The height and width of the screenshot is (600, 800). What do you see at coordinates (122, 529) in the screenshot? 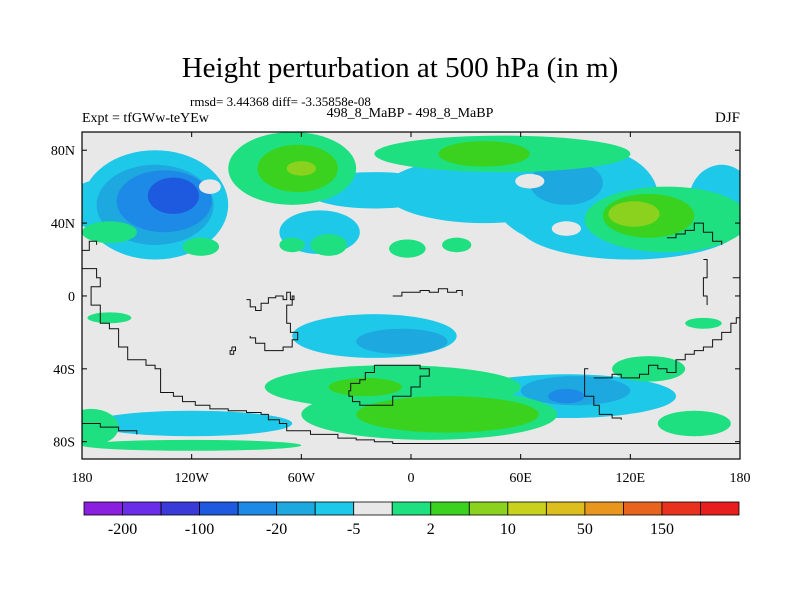
I see `colorbar-label: -200` at bounding box center [122, 529].